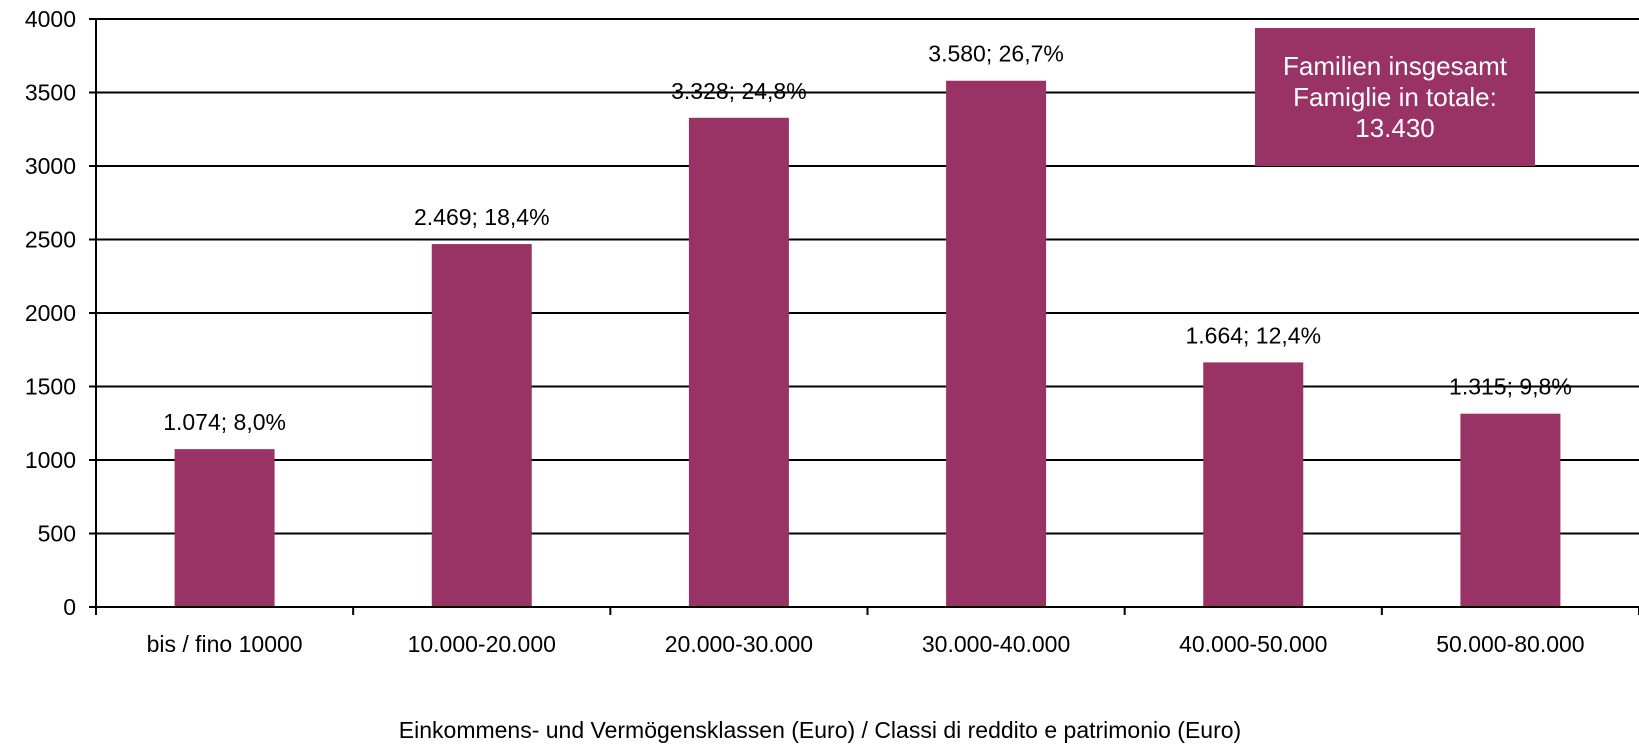 The height and width of the screenshot is (750, 1639). I want to click on x-tick-label: 40.000-50.000, so click(1253, 644).